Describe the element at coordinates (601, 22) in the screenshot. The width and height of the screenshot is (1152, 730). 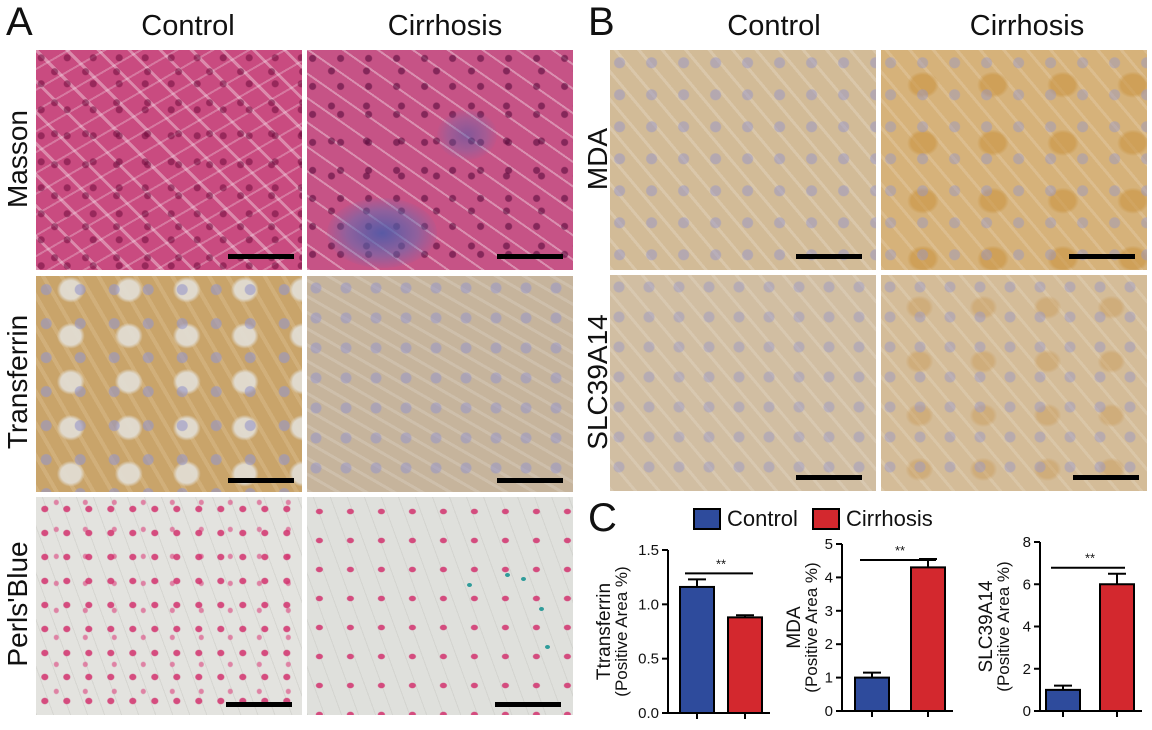
I see `panel-b-letter: B` at that location.